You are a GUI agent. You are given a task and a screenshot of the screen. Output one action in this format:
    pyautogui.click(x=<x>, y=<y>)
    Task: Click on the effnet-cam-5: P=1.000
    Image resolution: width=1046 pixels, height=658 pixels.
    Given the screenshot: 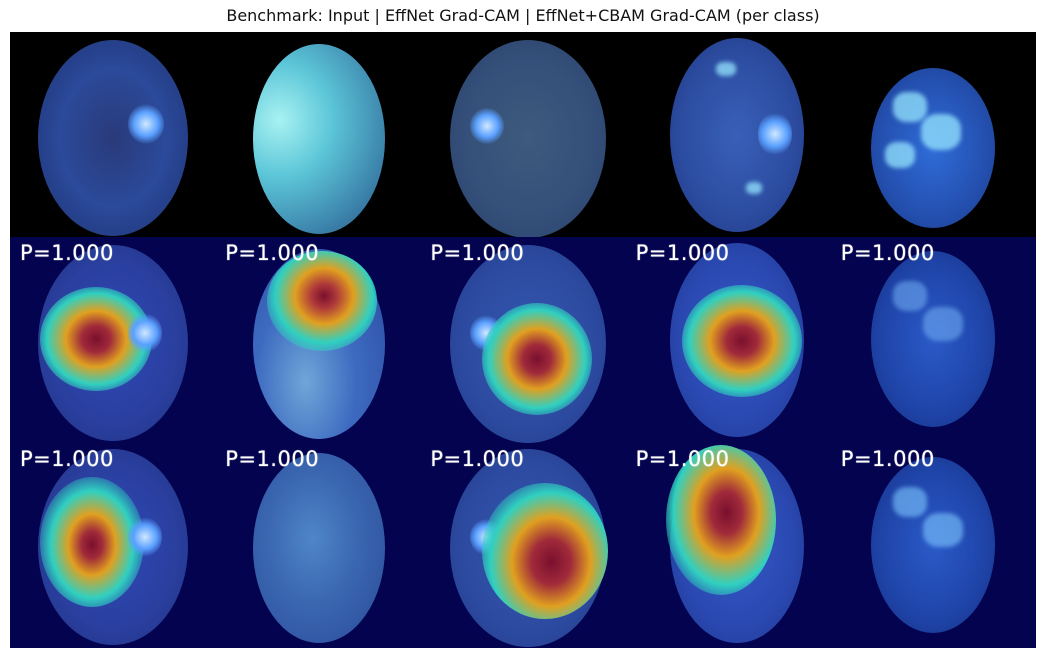 What is the action you would take?
    pyautogui.click(x=933, y=340)
    